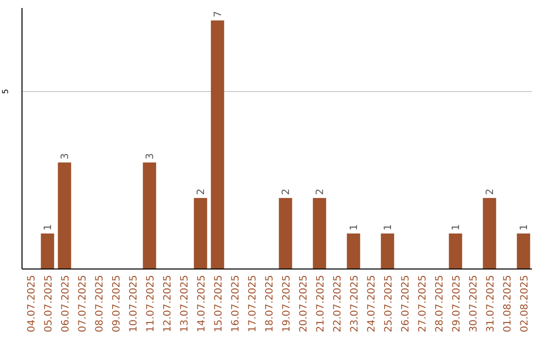 This screenshot has width=540, height=340. Describe the element at coordinates (66, 303) in the screenshot. I see `x-tick-label: 06.07.2025` at that location.